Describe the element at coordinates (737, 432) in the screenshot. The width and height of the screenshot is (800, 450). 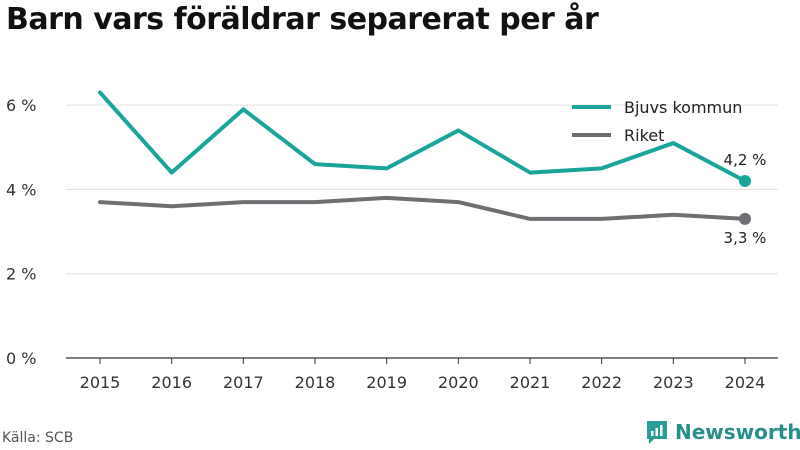
I see `brand-name: Newsworthy` at that location.